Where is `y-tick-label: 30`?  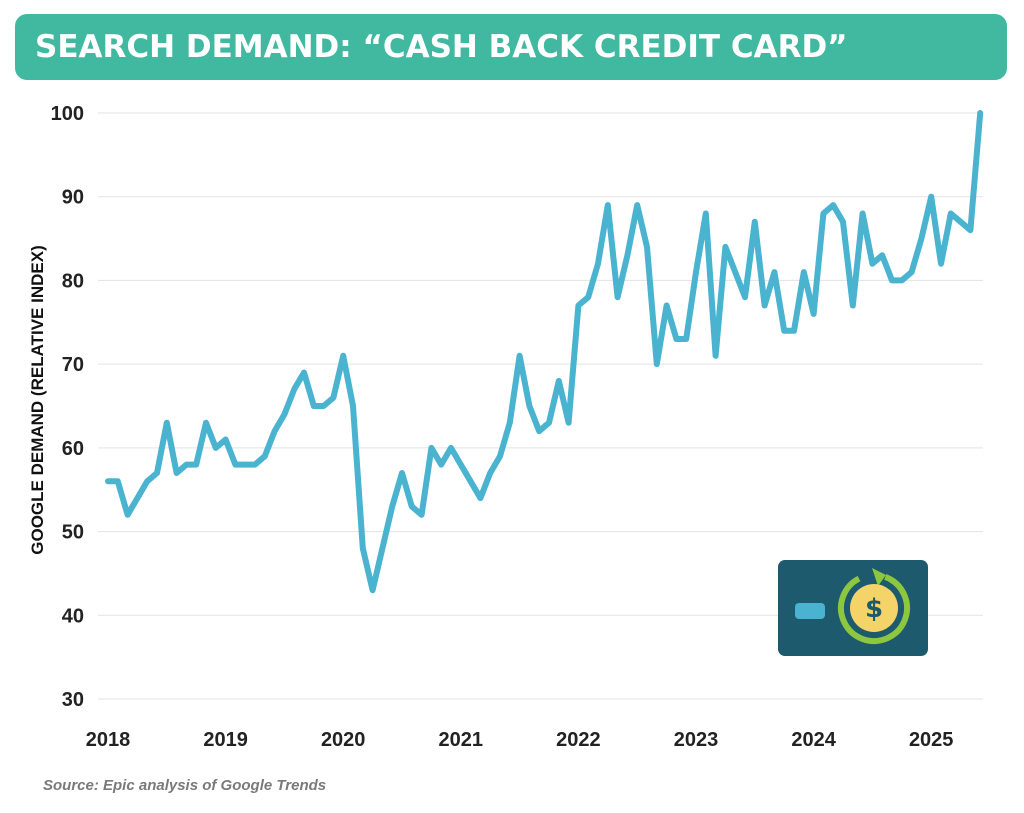
y-tick-label: 30 is located at coordinates (73, 700).